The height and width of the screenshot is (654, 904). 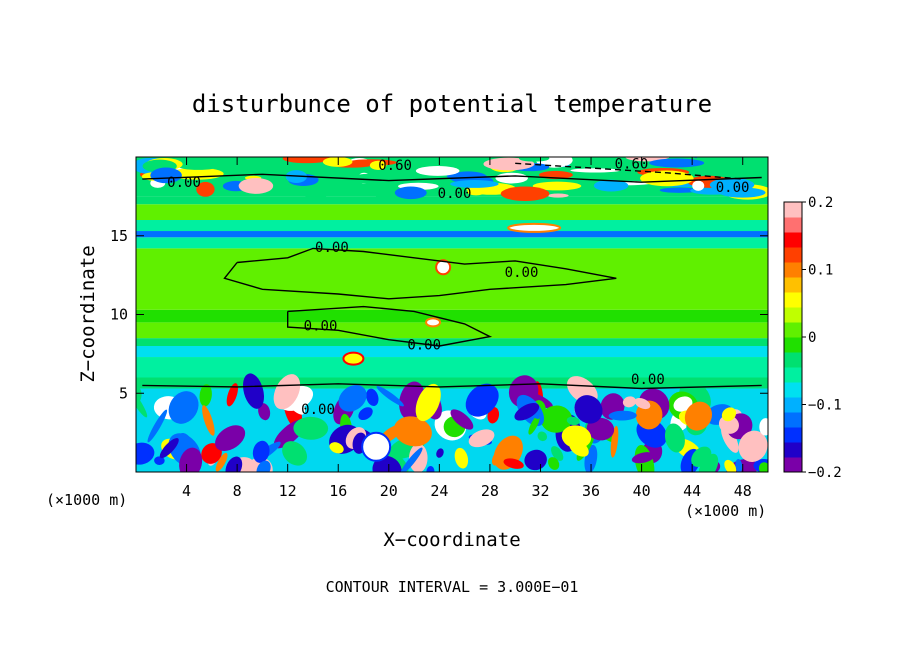 What do you see at coordinates (186, 491) in the screenshot?
I see `x-tick-label: 4` at bounding box center [186, 491].